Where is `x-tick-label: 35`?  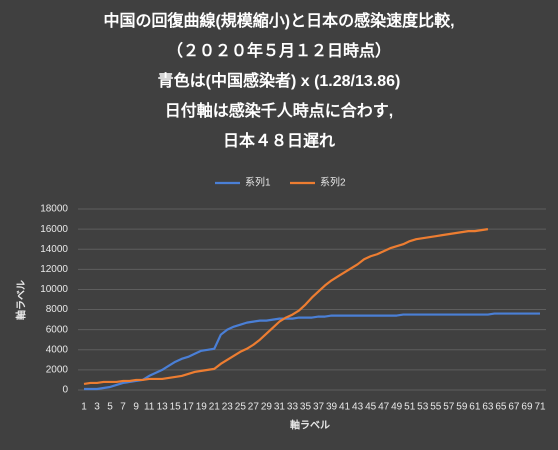
x-tick-label: 35 is located at coordinates (306, 407).